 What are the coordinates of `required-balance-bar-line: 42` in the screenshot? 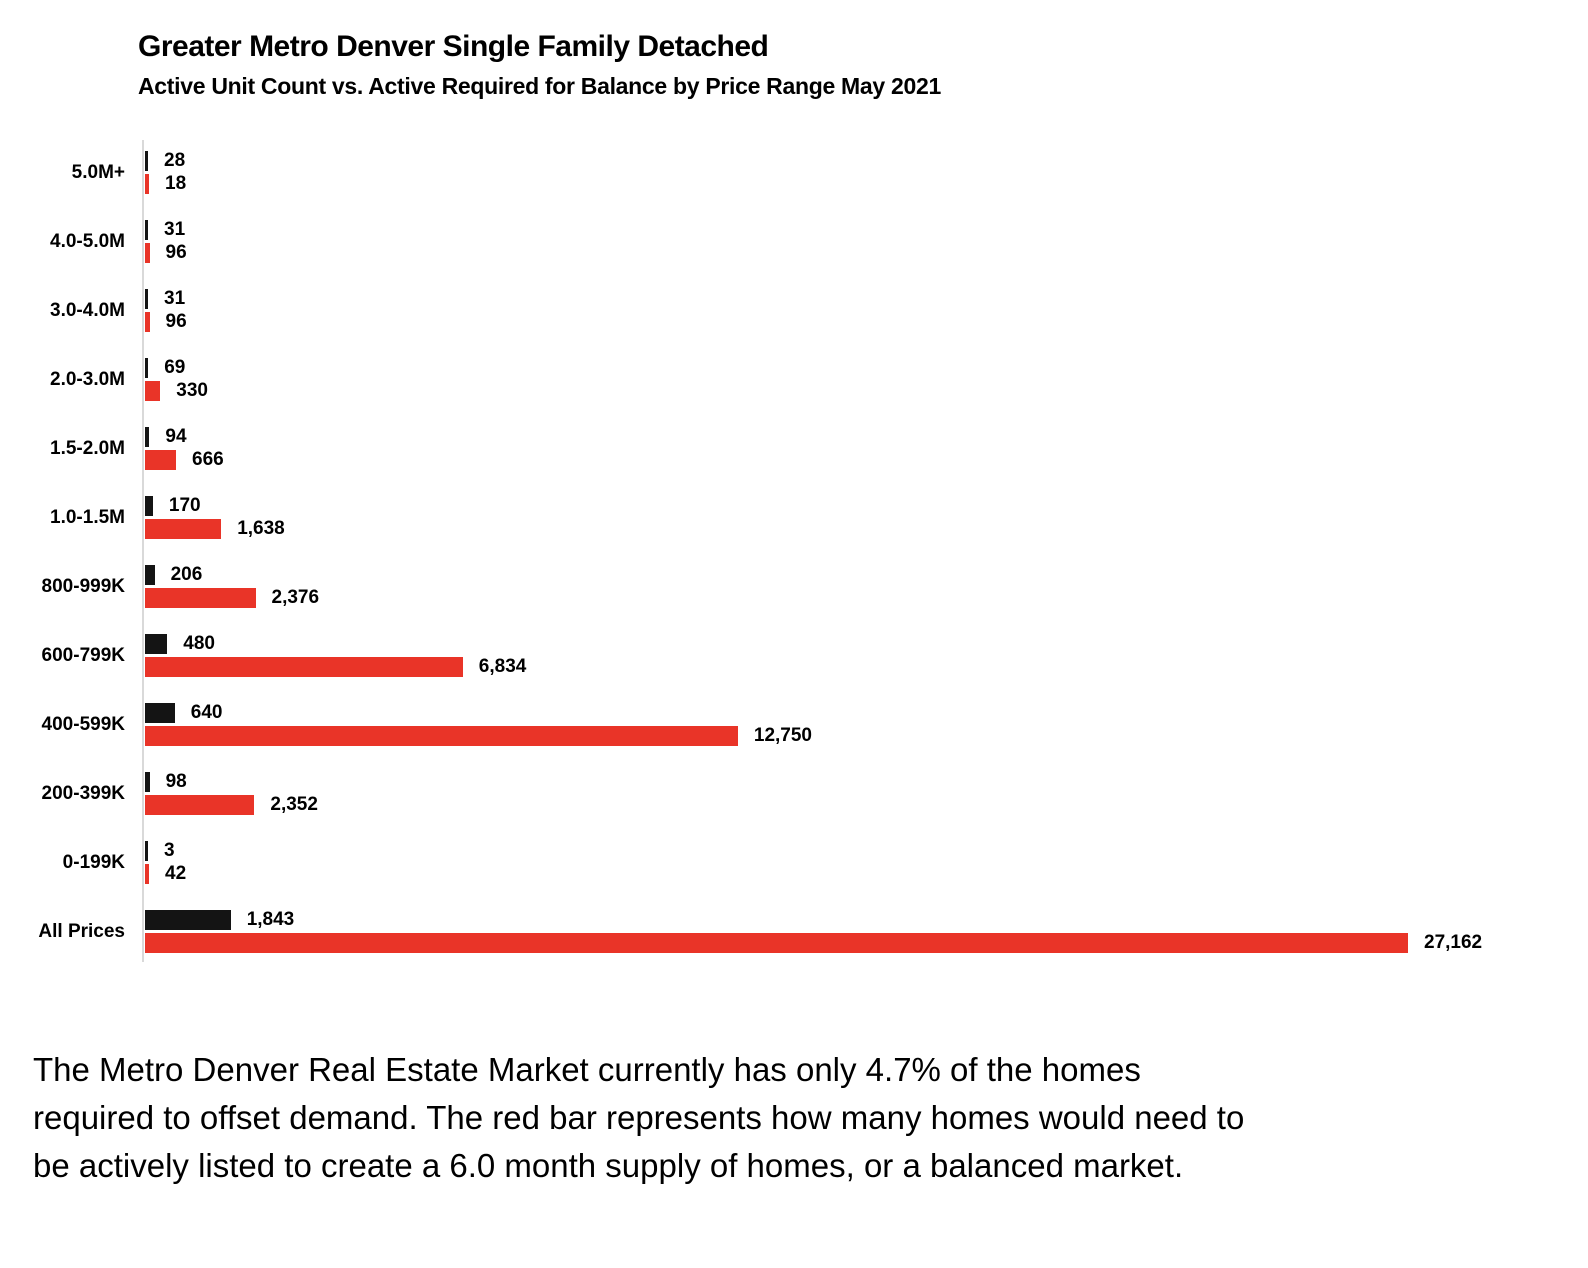 It's located at (166, 873).